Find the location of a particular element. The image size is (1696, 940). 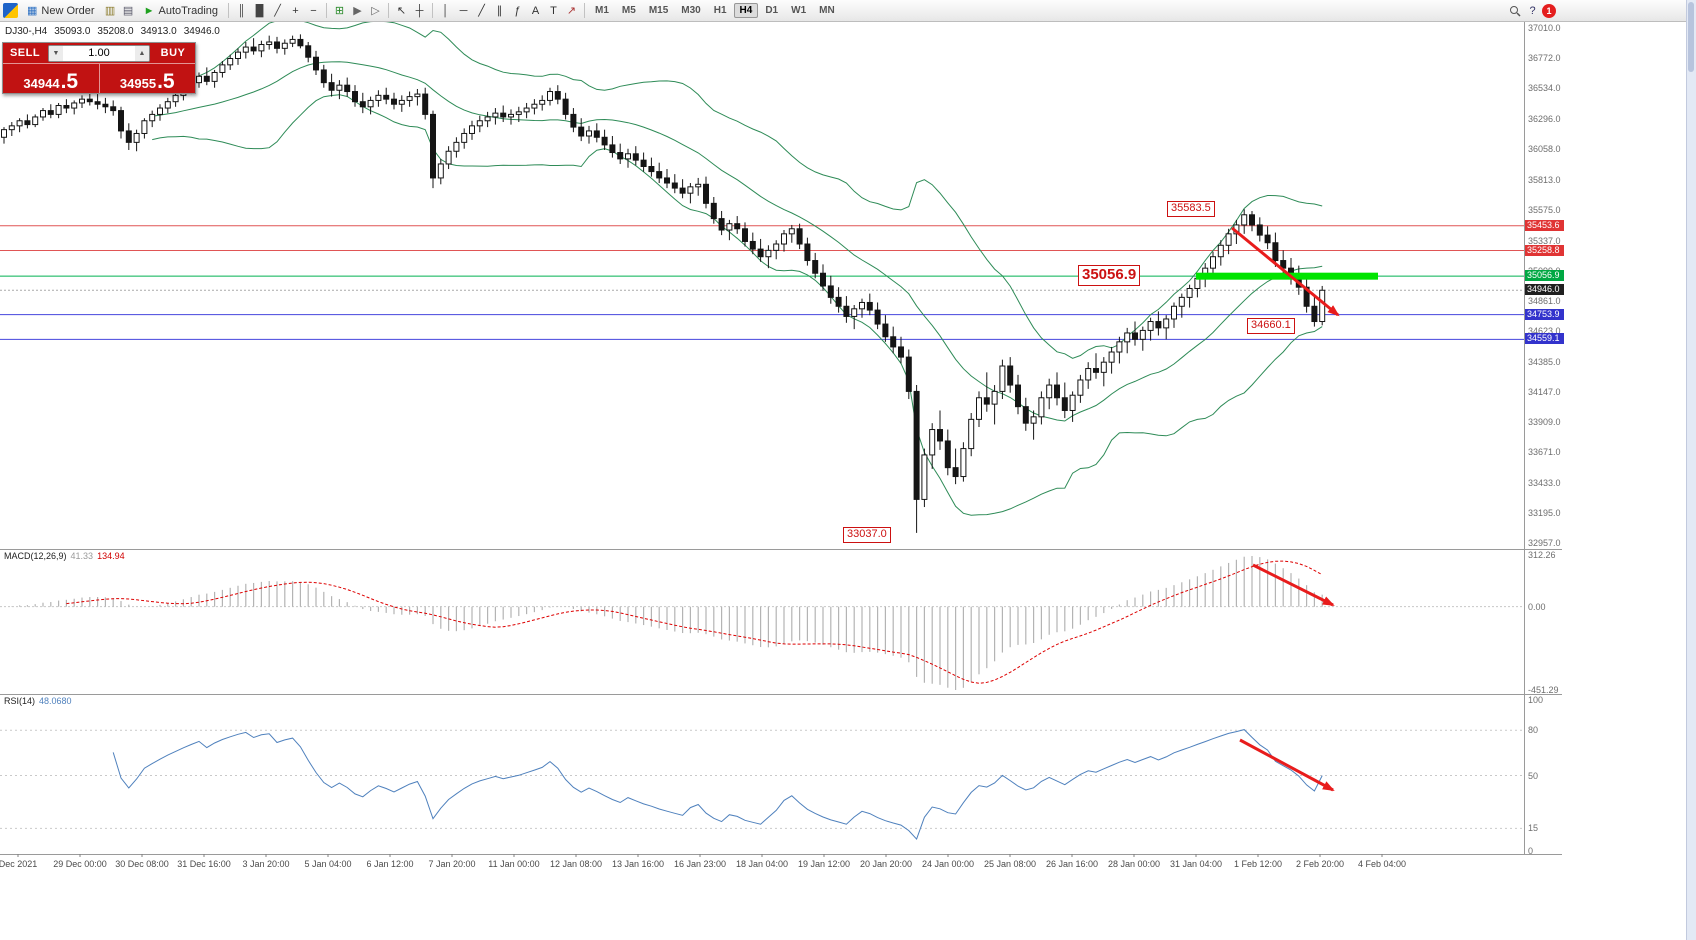

crosshair-icon: ┼ is located at coordinates (419, 10).